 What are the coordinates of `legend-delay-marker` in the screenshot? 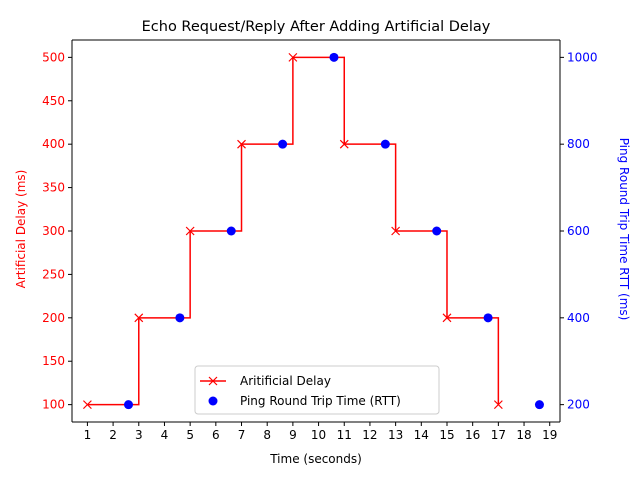 It's located at (213, 381).